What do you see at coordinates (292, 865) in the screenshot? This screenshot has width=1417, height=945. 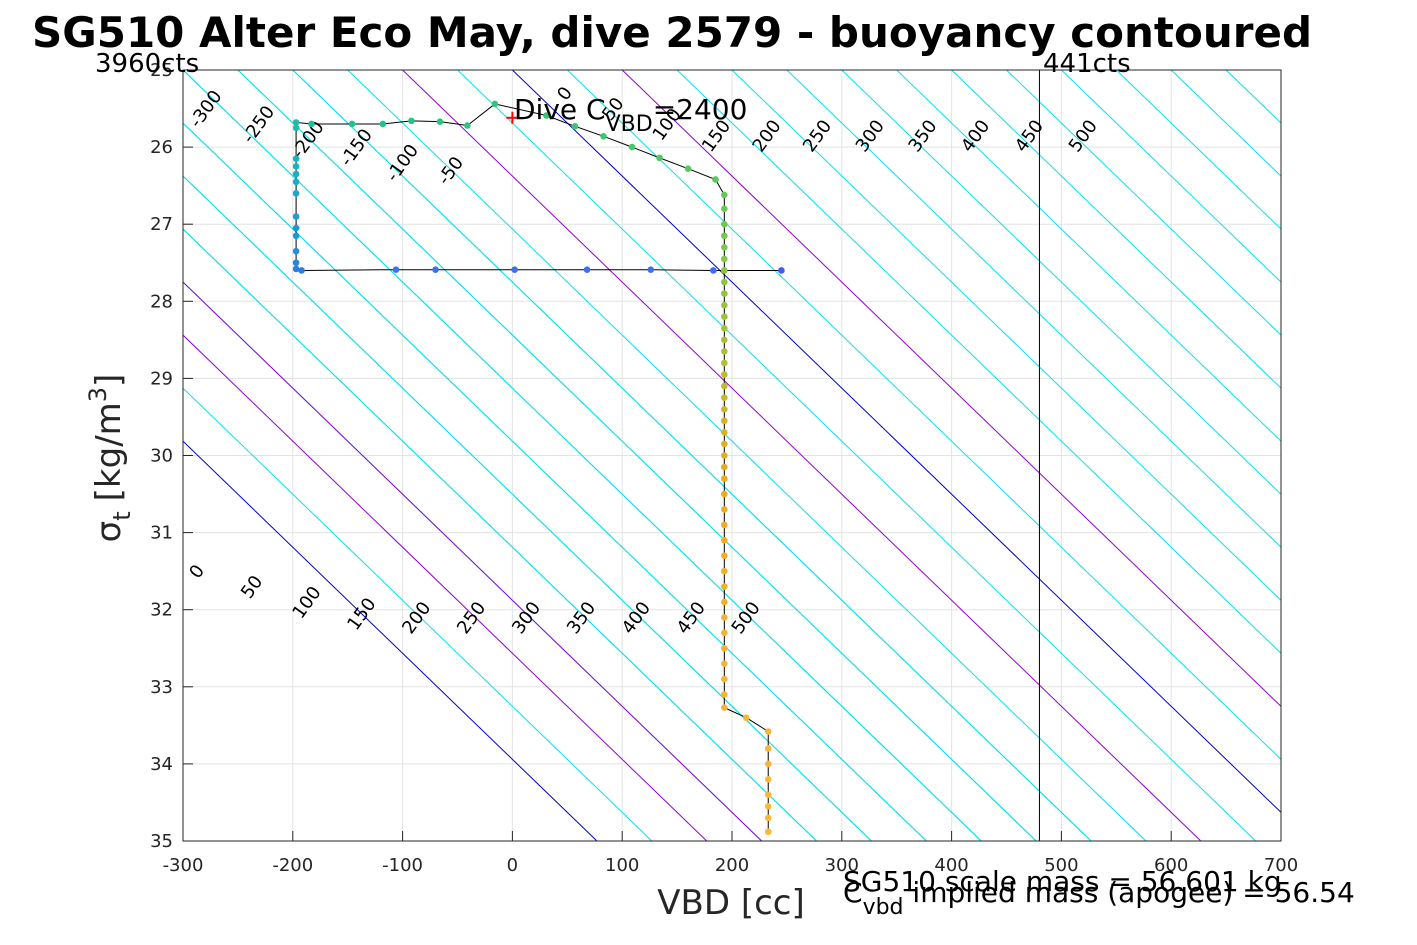 I see `x-tick-label: -200` at bounding box center [292, 865].